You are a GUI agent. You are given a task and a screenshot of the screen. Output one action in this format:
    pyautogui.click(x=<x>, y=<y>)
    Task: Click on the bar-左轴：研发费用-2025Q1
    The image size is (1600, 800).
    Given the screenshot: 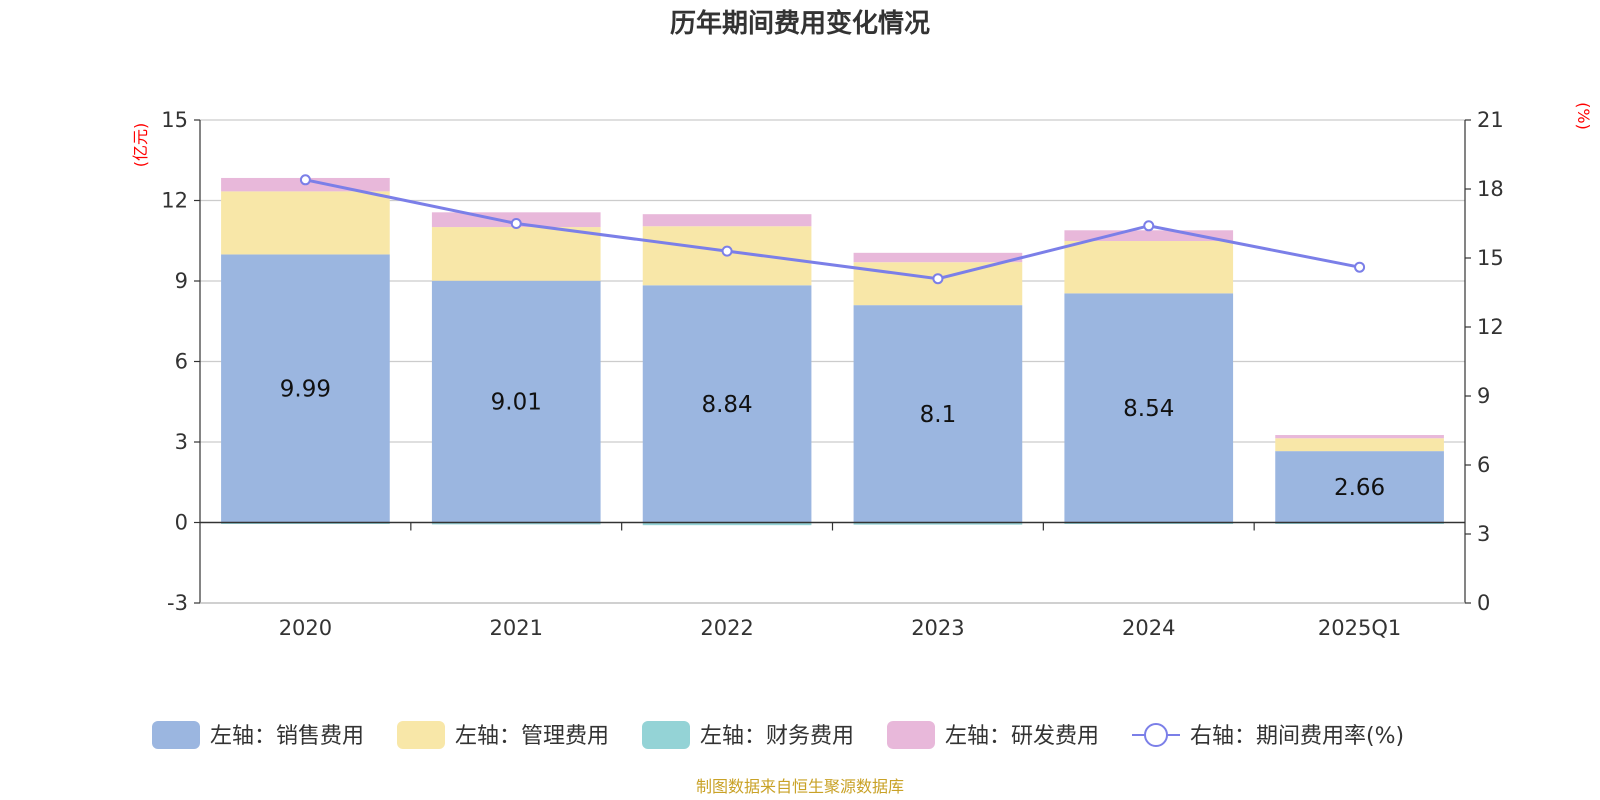 What is the action you would take?
    pyautogui.click(x=1359, y=437)
    